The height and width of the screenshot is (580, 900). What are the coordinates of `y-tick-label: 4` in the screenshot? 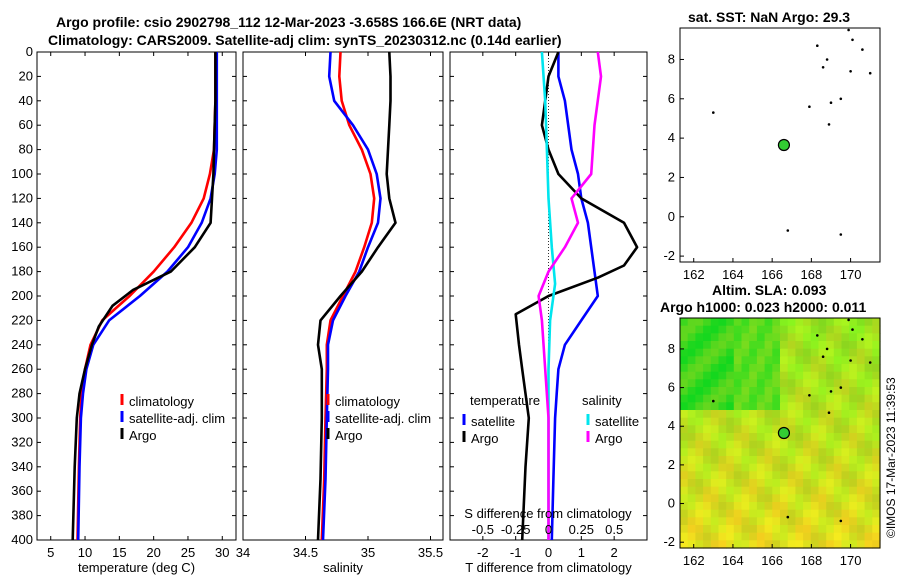 It's located at (671, 425).